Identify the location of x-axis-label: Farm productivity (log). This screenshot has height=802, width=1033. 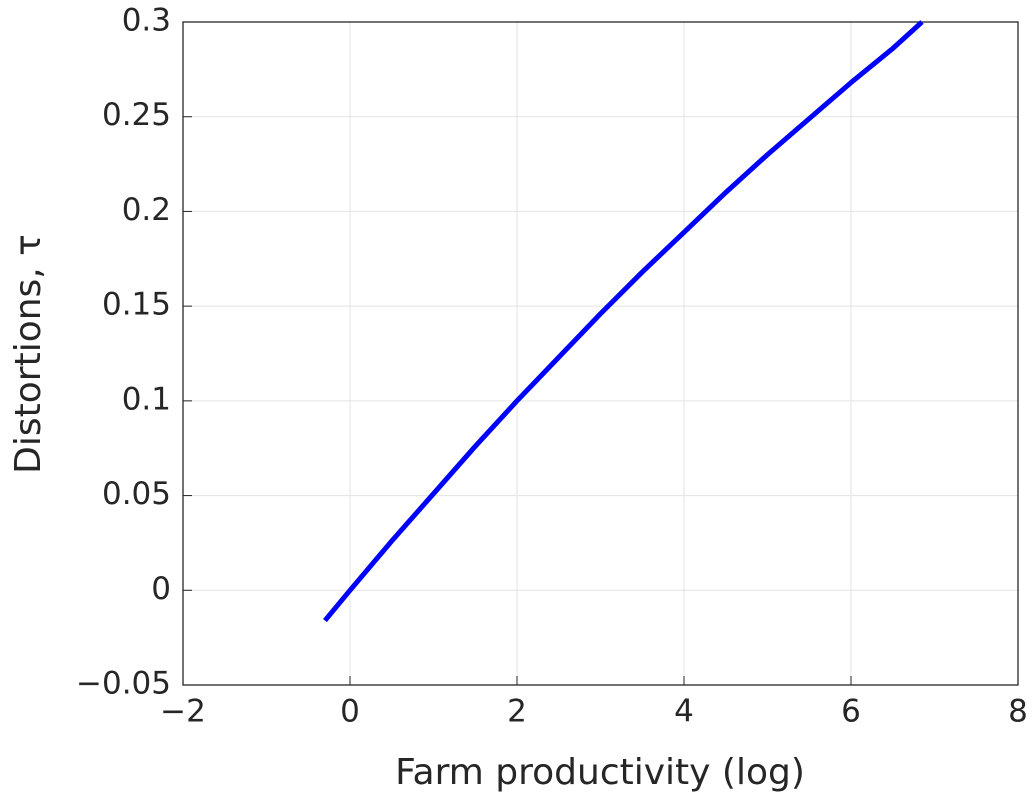
(600, 772).